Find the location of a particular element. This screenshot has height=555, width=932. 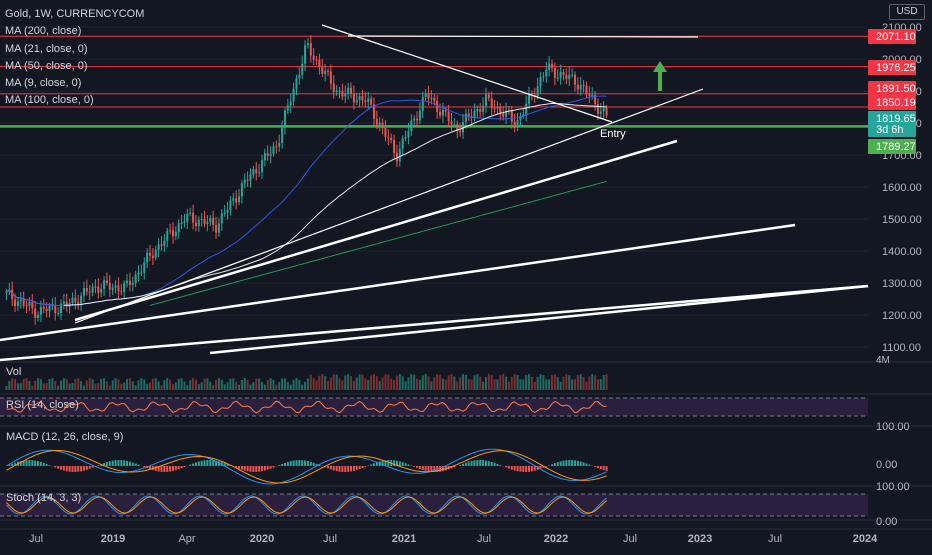

rsi-band is located at coordinates (434, 407).